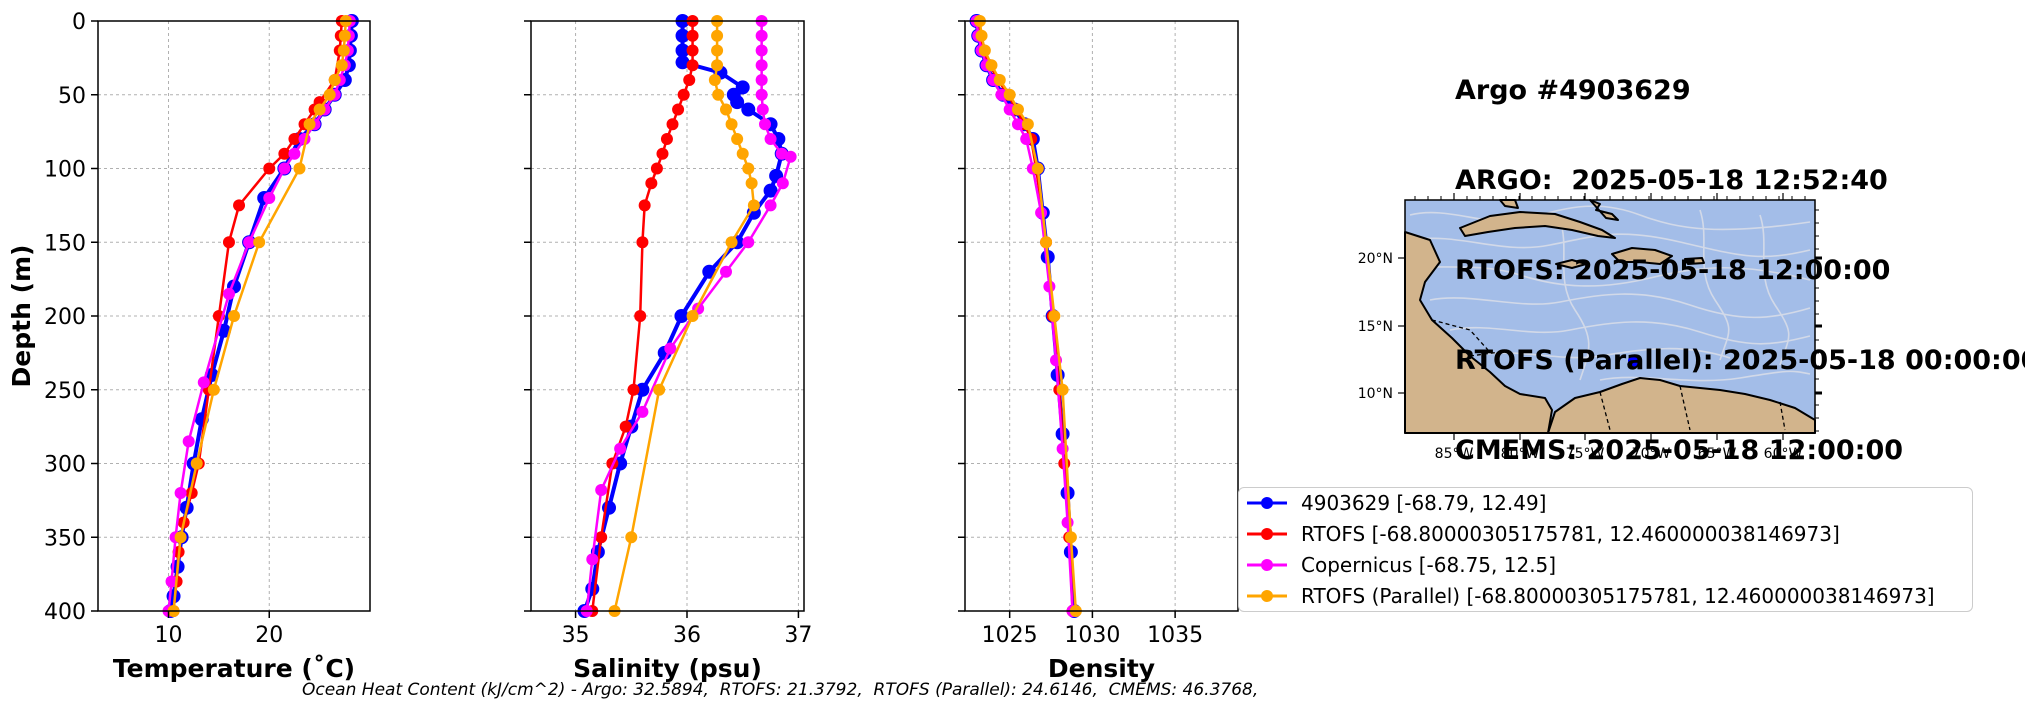 The height and width of the screenshot is (712, 2025). I want to click on x-axis-label: Temperature (˚C), so click(234, 668).